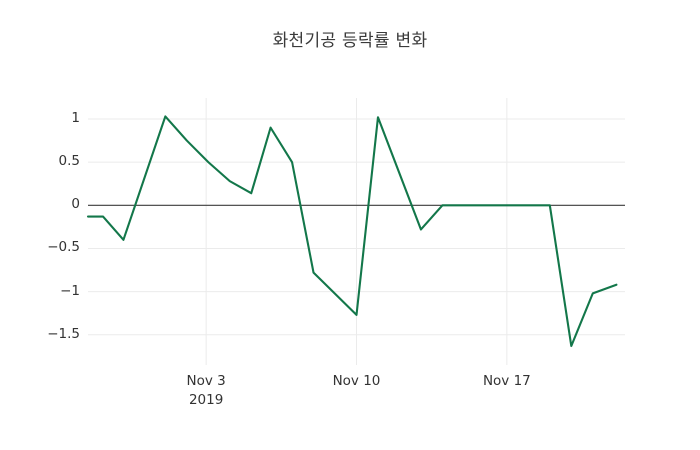 The image size is (700, 450). Describe the element at coordinates (350, 41) in the screenshot. I see `chart-title: 화천기공 등락률 변화` at that location.